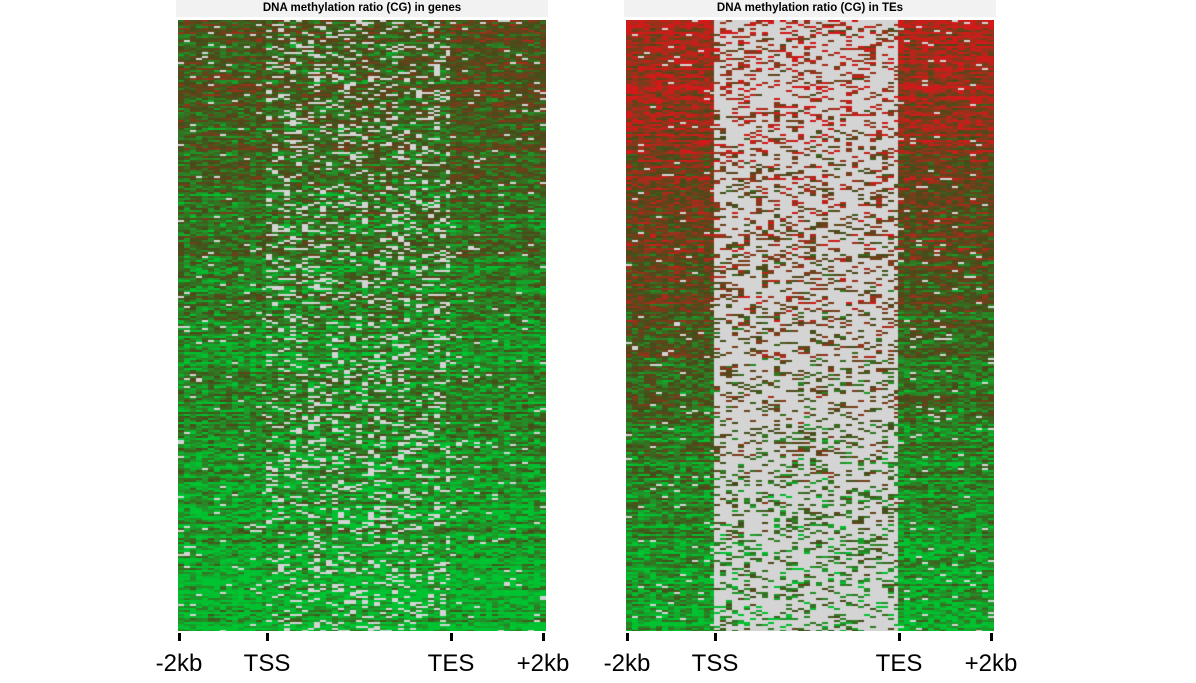 This screenshot has height=683, width=1196. I want to click on chart-title: DNA methylation ratio (CG) in genes, so click(362, 8).